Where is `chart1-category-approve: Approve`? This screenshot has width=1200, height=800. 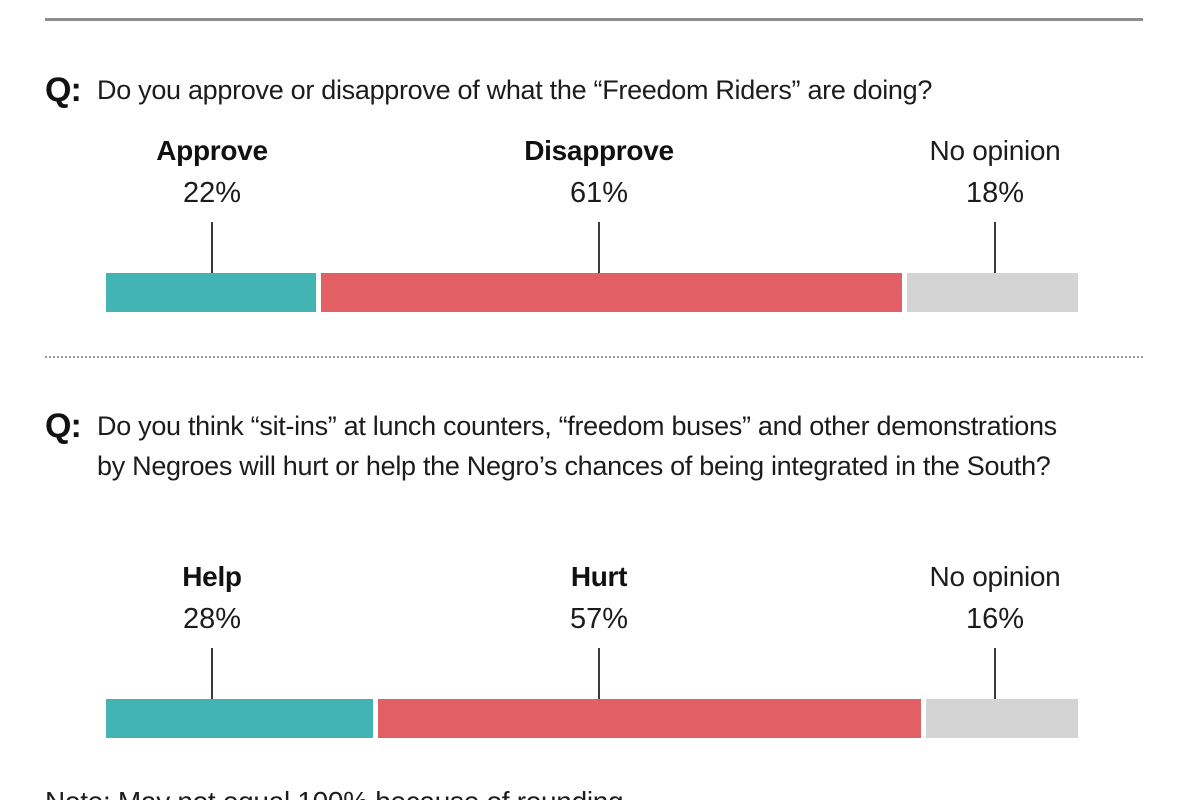 chart1-category-approve: Approve is located at coordinates (212, 150).